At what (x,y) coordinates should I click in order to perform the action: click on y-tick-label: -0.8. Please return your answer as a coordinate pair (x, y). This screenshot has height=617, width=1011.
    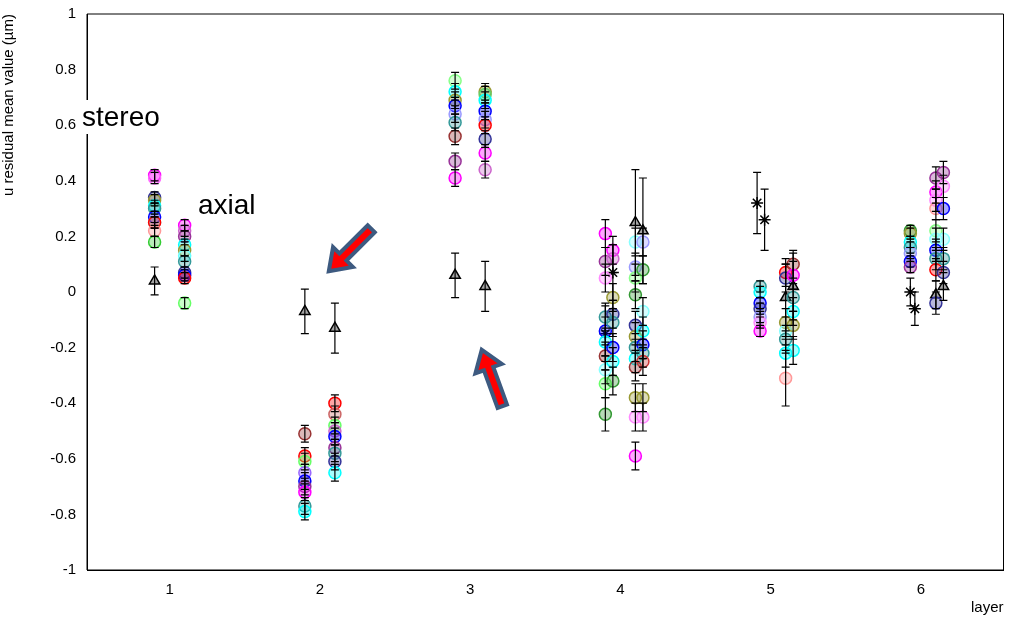
    Looking at the image, I should click on (63, 513).